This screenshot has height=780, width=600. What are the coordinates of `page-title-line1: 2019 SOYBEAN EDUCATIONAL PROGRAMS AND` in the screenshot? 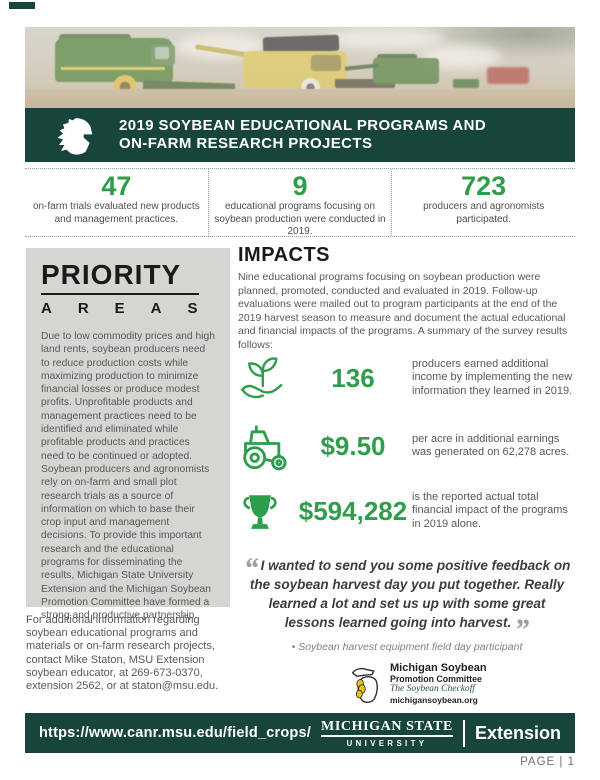 It's located at (303, 125).